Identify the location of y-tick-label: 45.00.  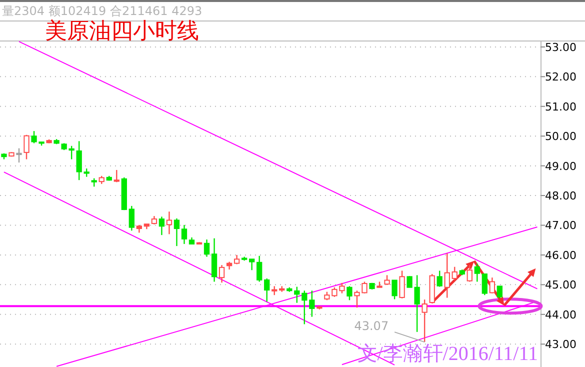
(560, 285).